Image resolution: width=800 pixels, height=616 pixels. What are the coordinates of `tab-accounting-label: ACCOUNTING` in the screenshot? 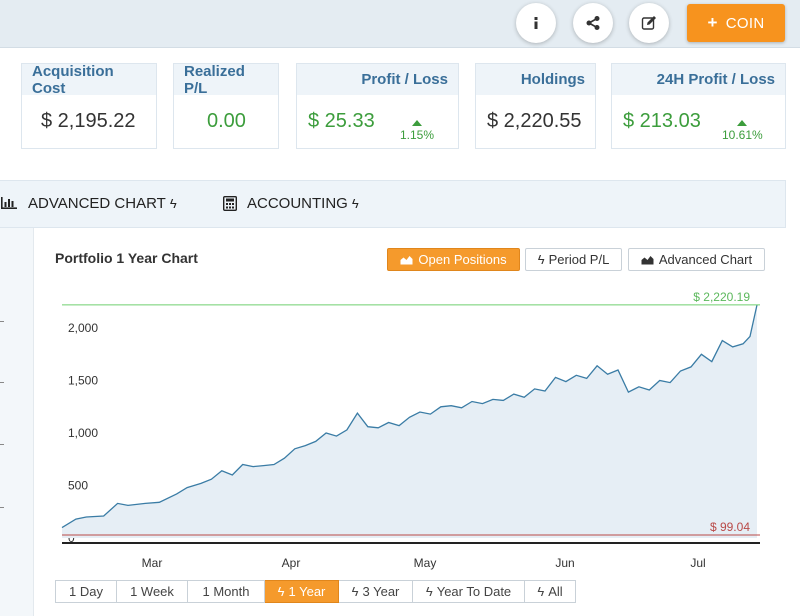 It's located at (297, 203).